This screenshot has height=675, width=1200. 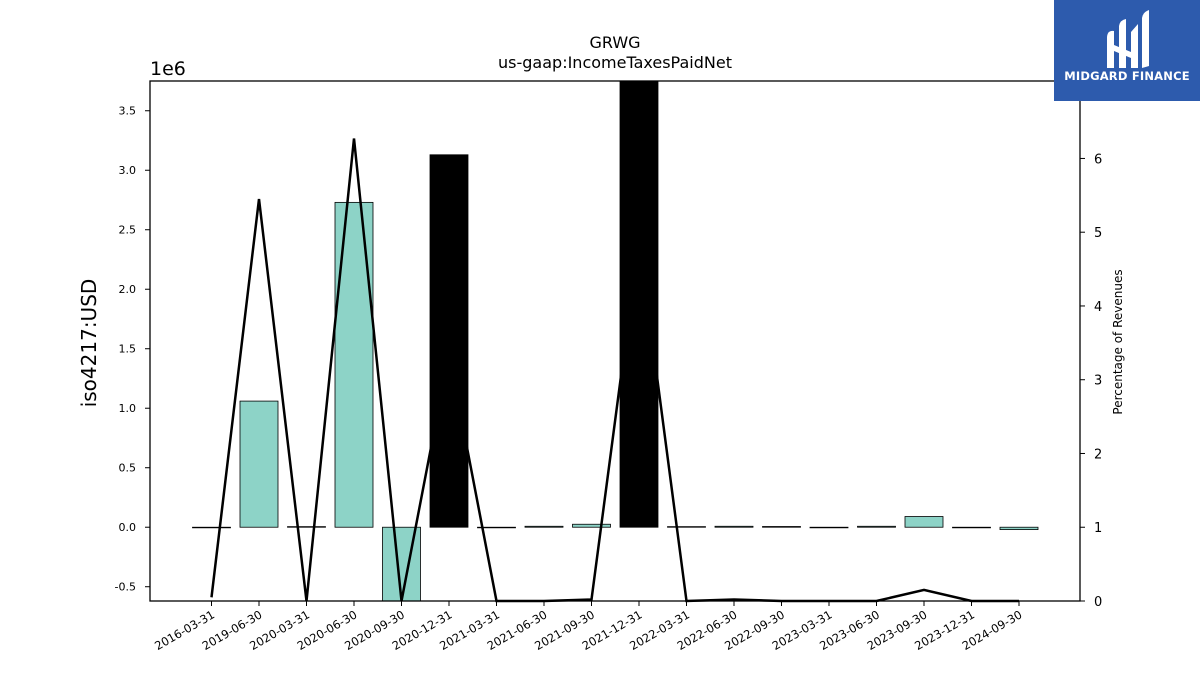 I want to click on y2-axis-label: Percentage of Revenues, so click(x=1118, y=341).